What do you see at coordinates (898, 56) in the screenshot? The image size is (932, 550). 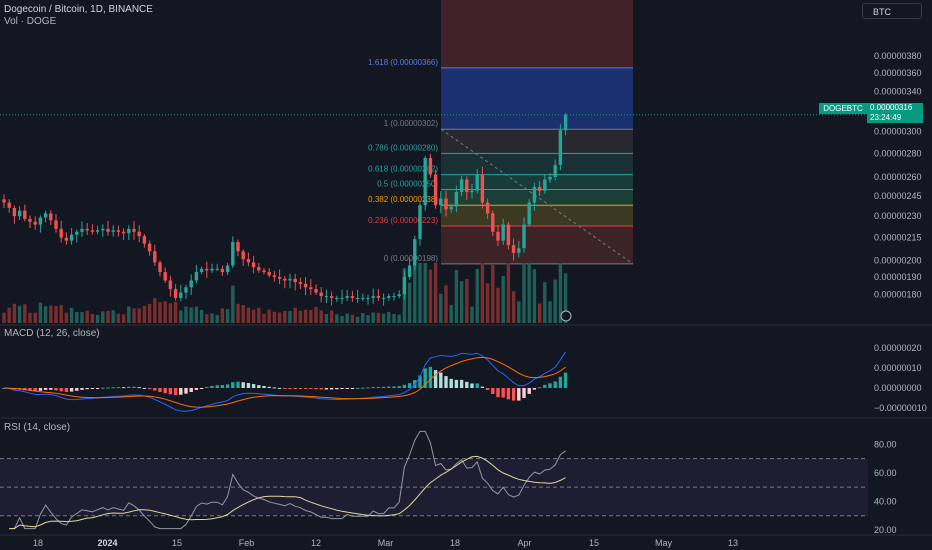 I see `price-tick-label: 0.00000380` at bounding box center [898, 56].